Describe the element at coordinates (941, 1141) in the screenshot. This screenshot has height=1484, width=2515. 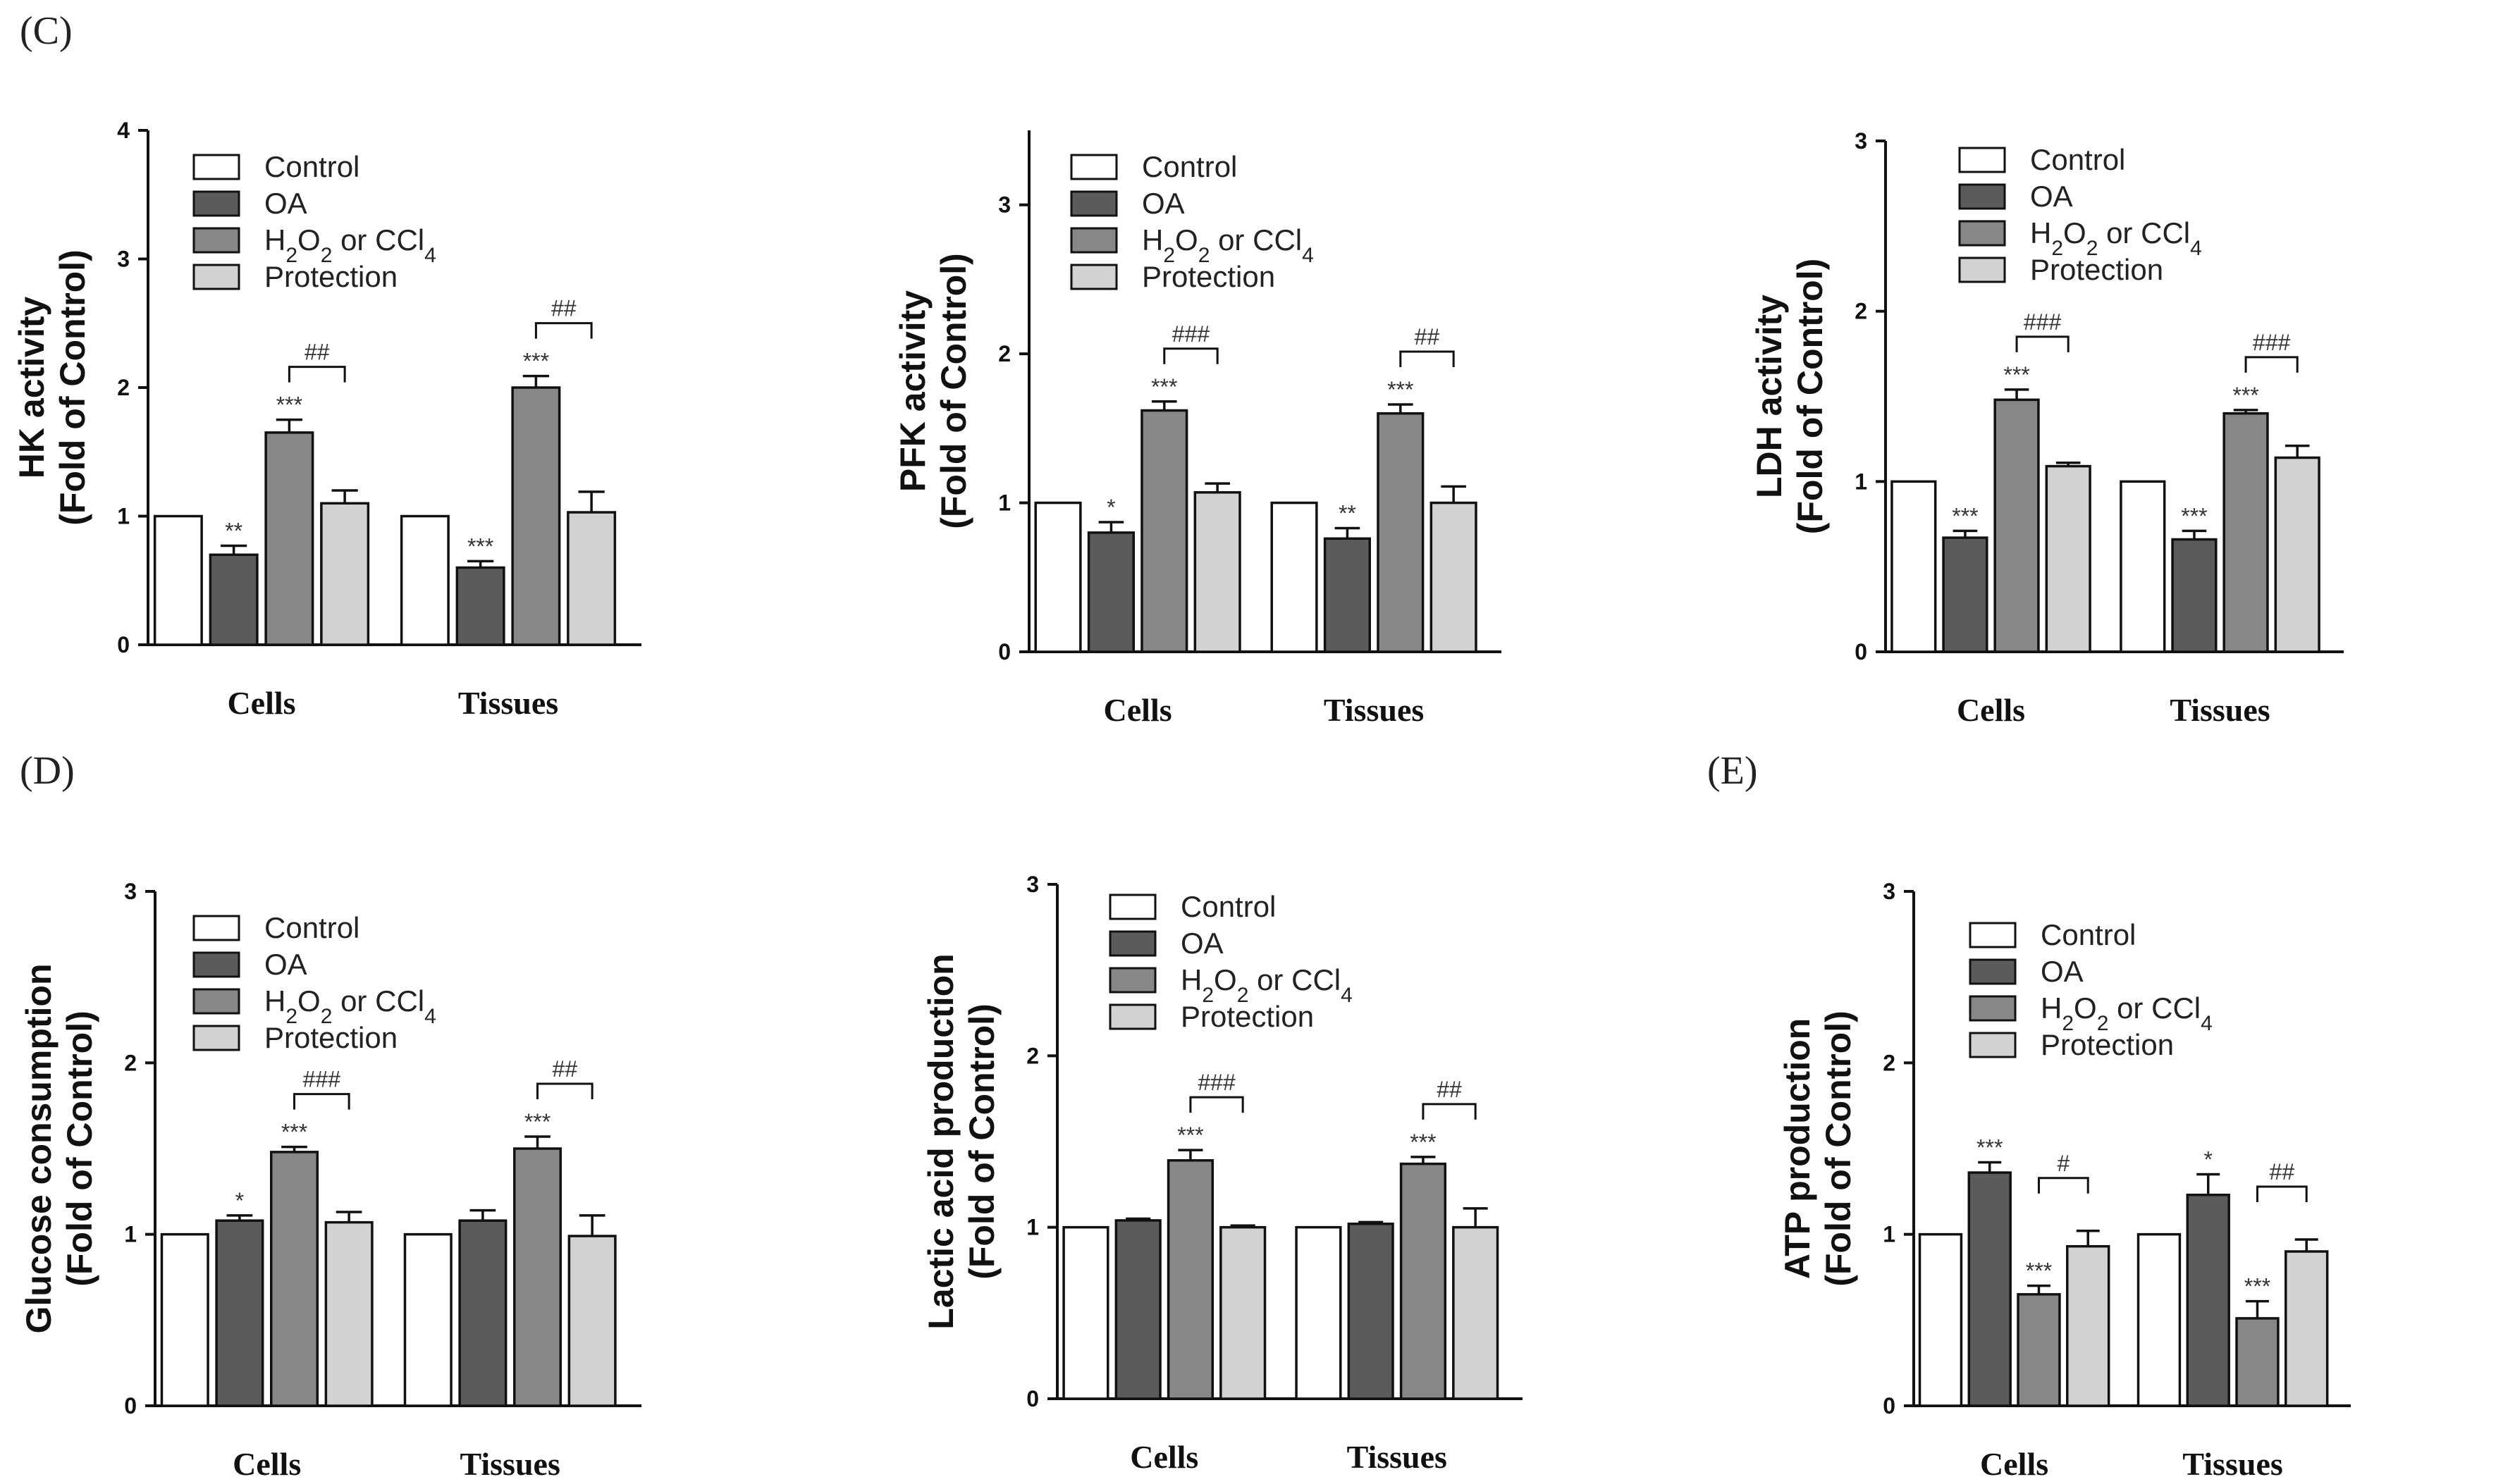
I see `y-axis-title-line: Lactic acid production` at that location.